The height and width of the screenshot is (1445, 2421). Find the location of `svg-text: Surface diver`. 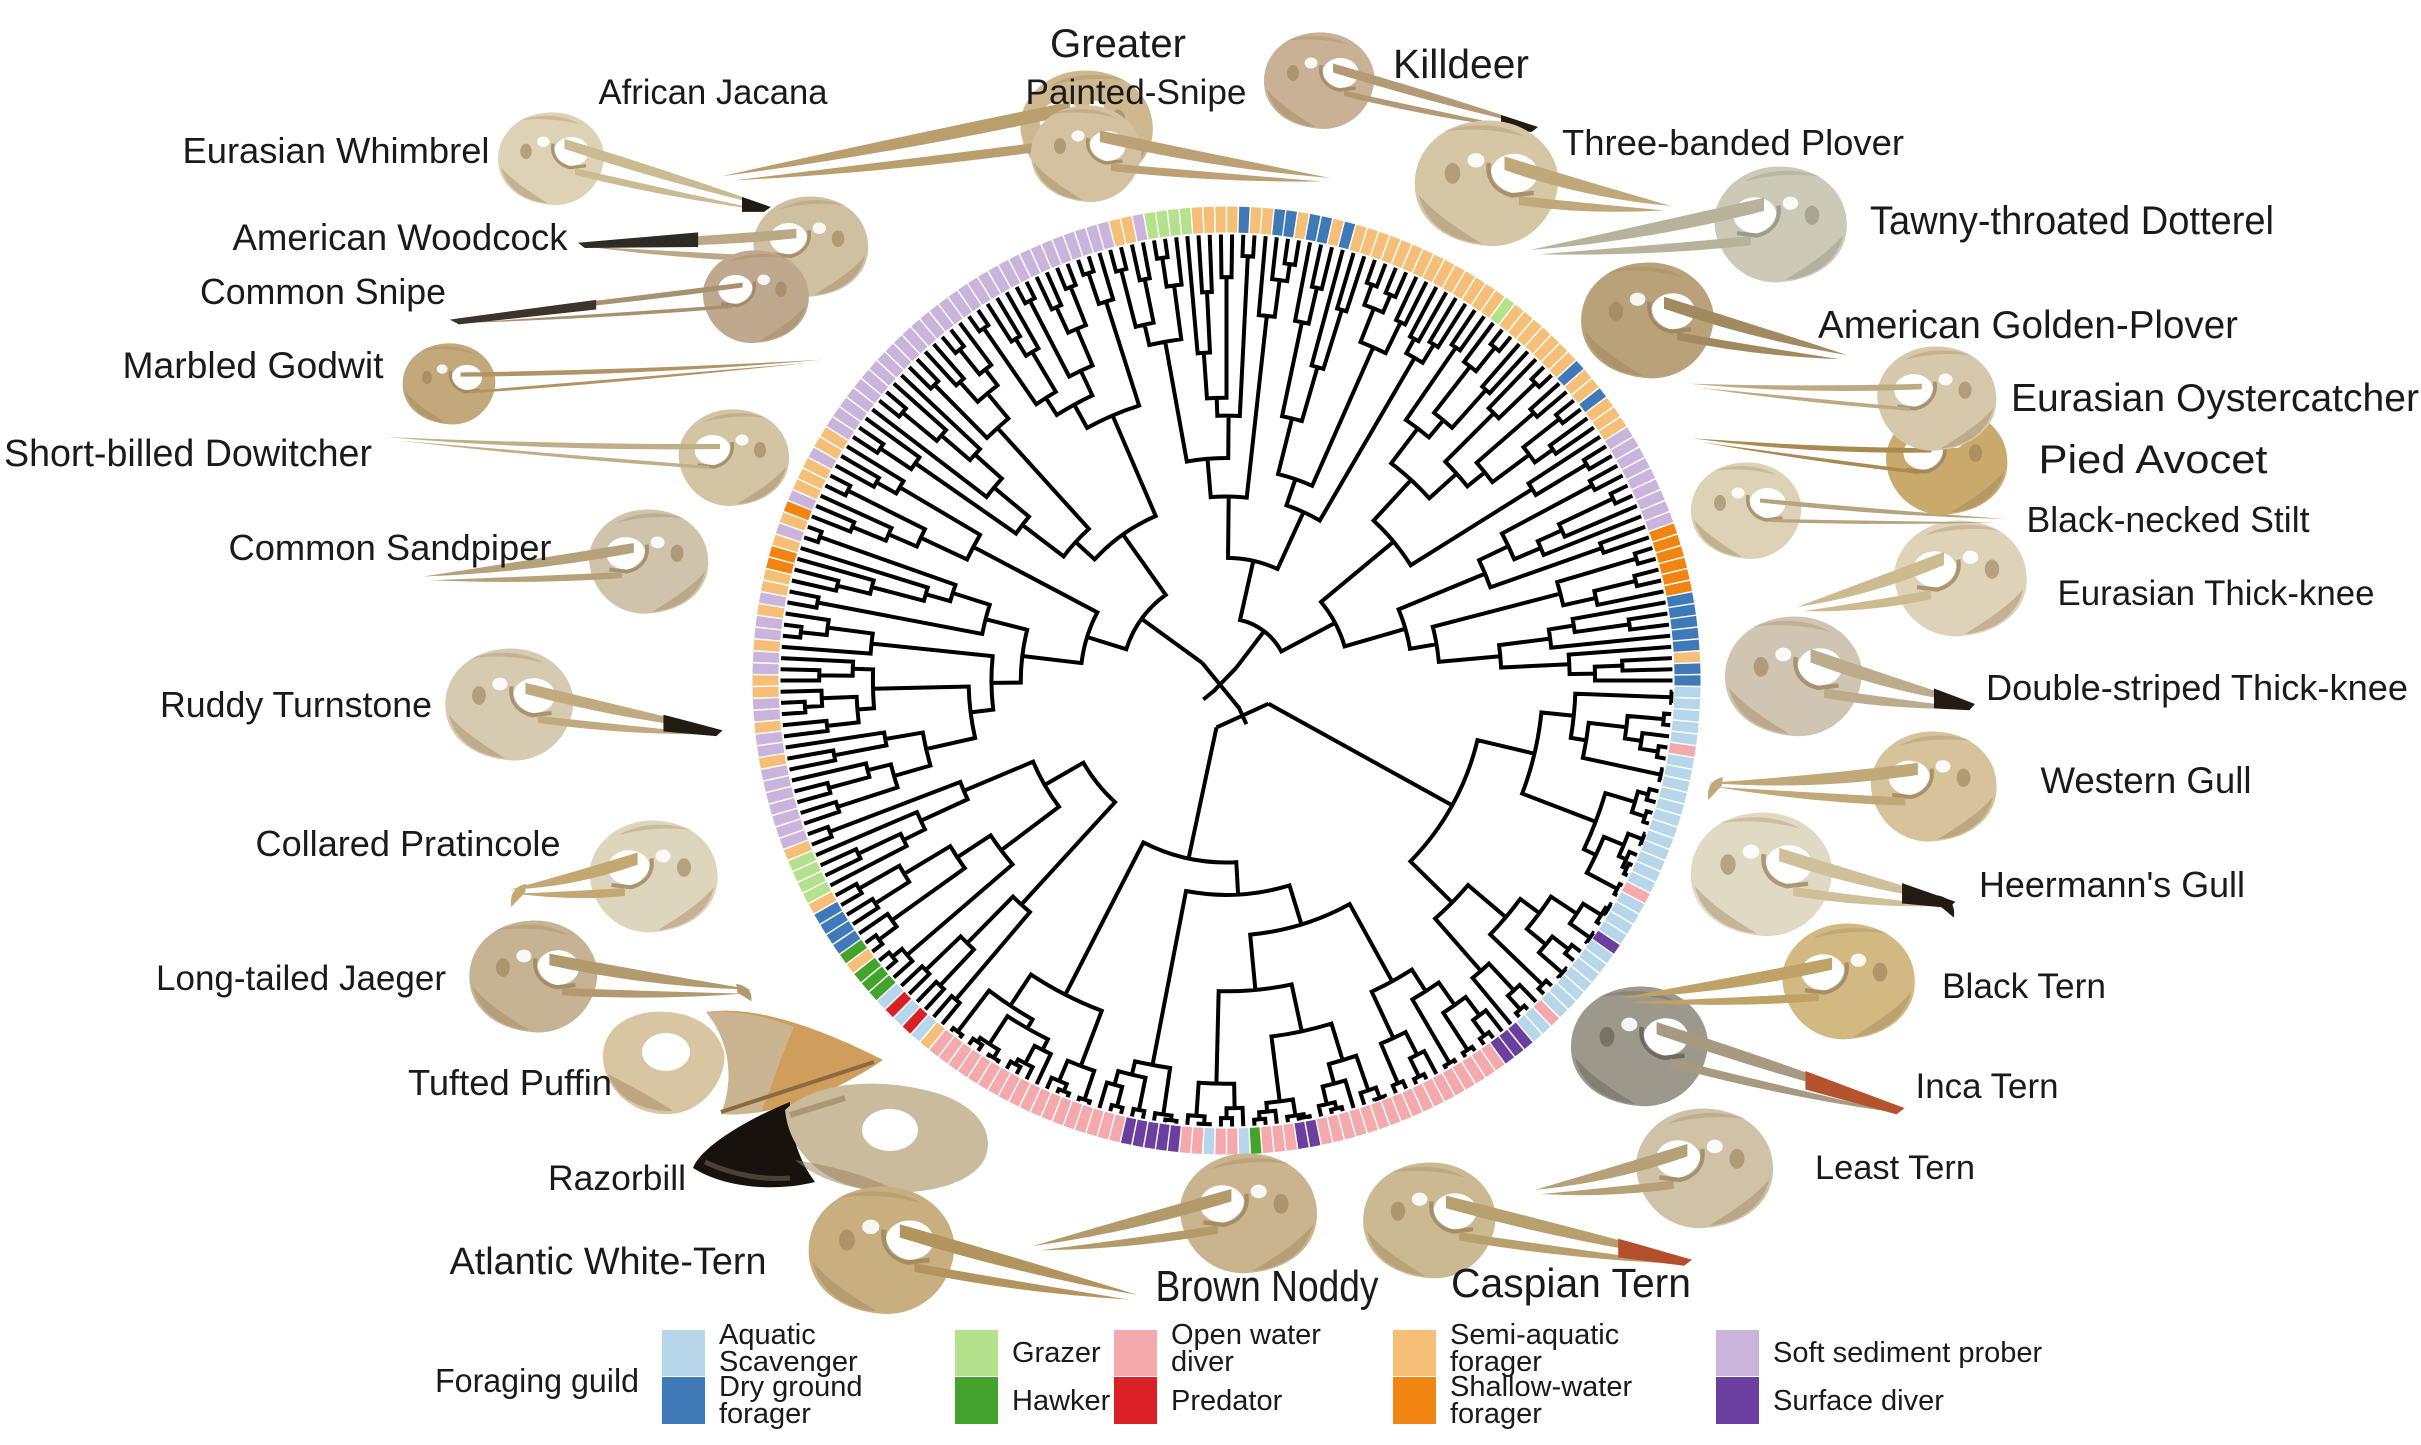

svg-text: Surface diver is located at coordinates (1858, 1401).